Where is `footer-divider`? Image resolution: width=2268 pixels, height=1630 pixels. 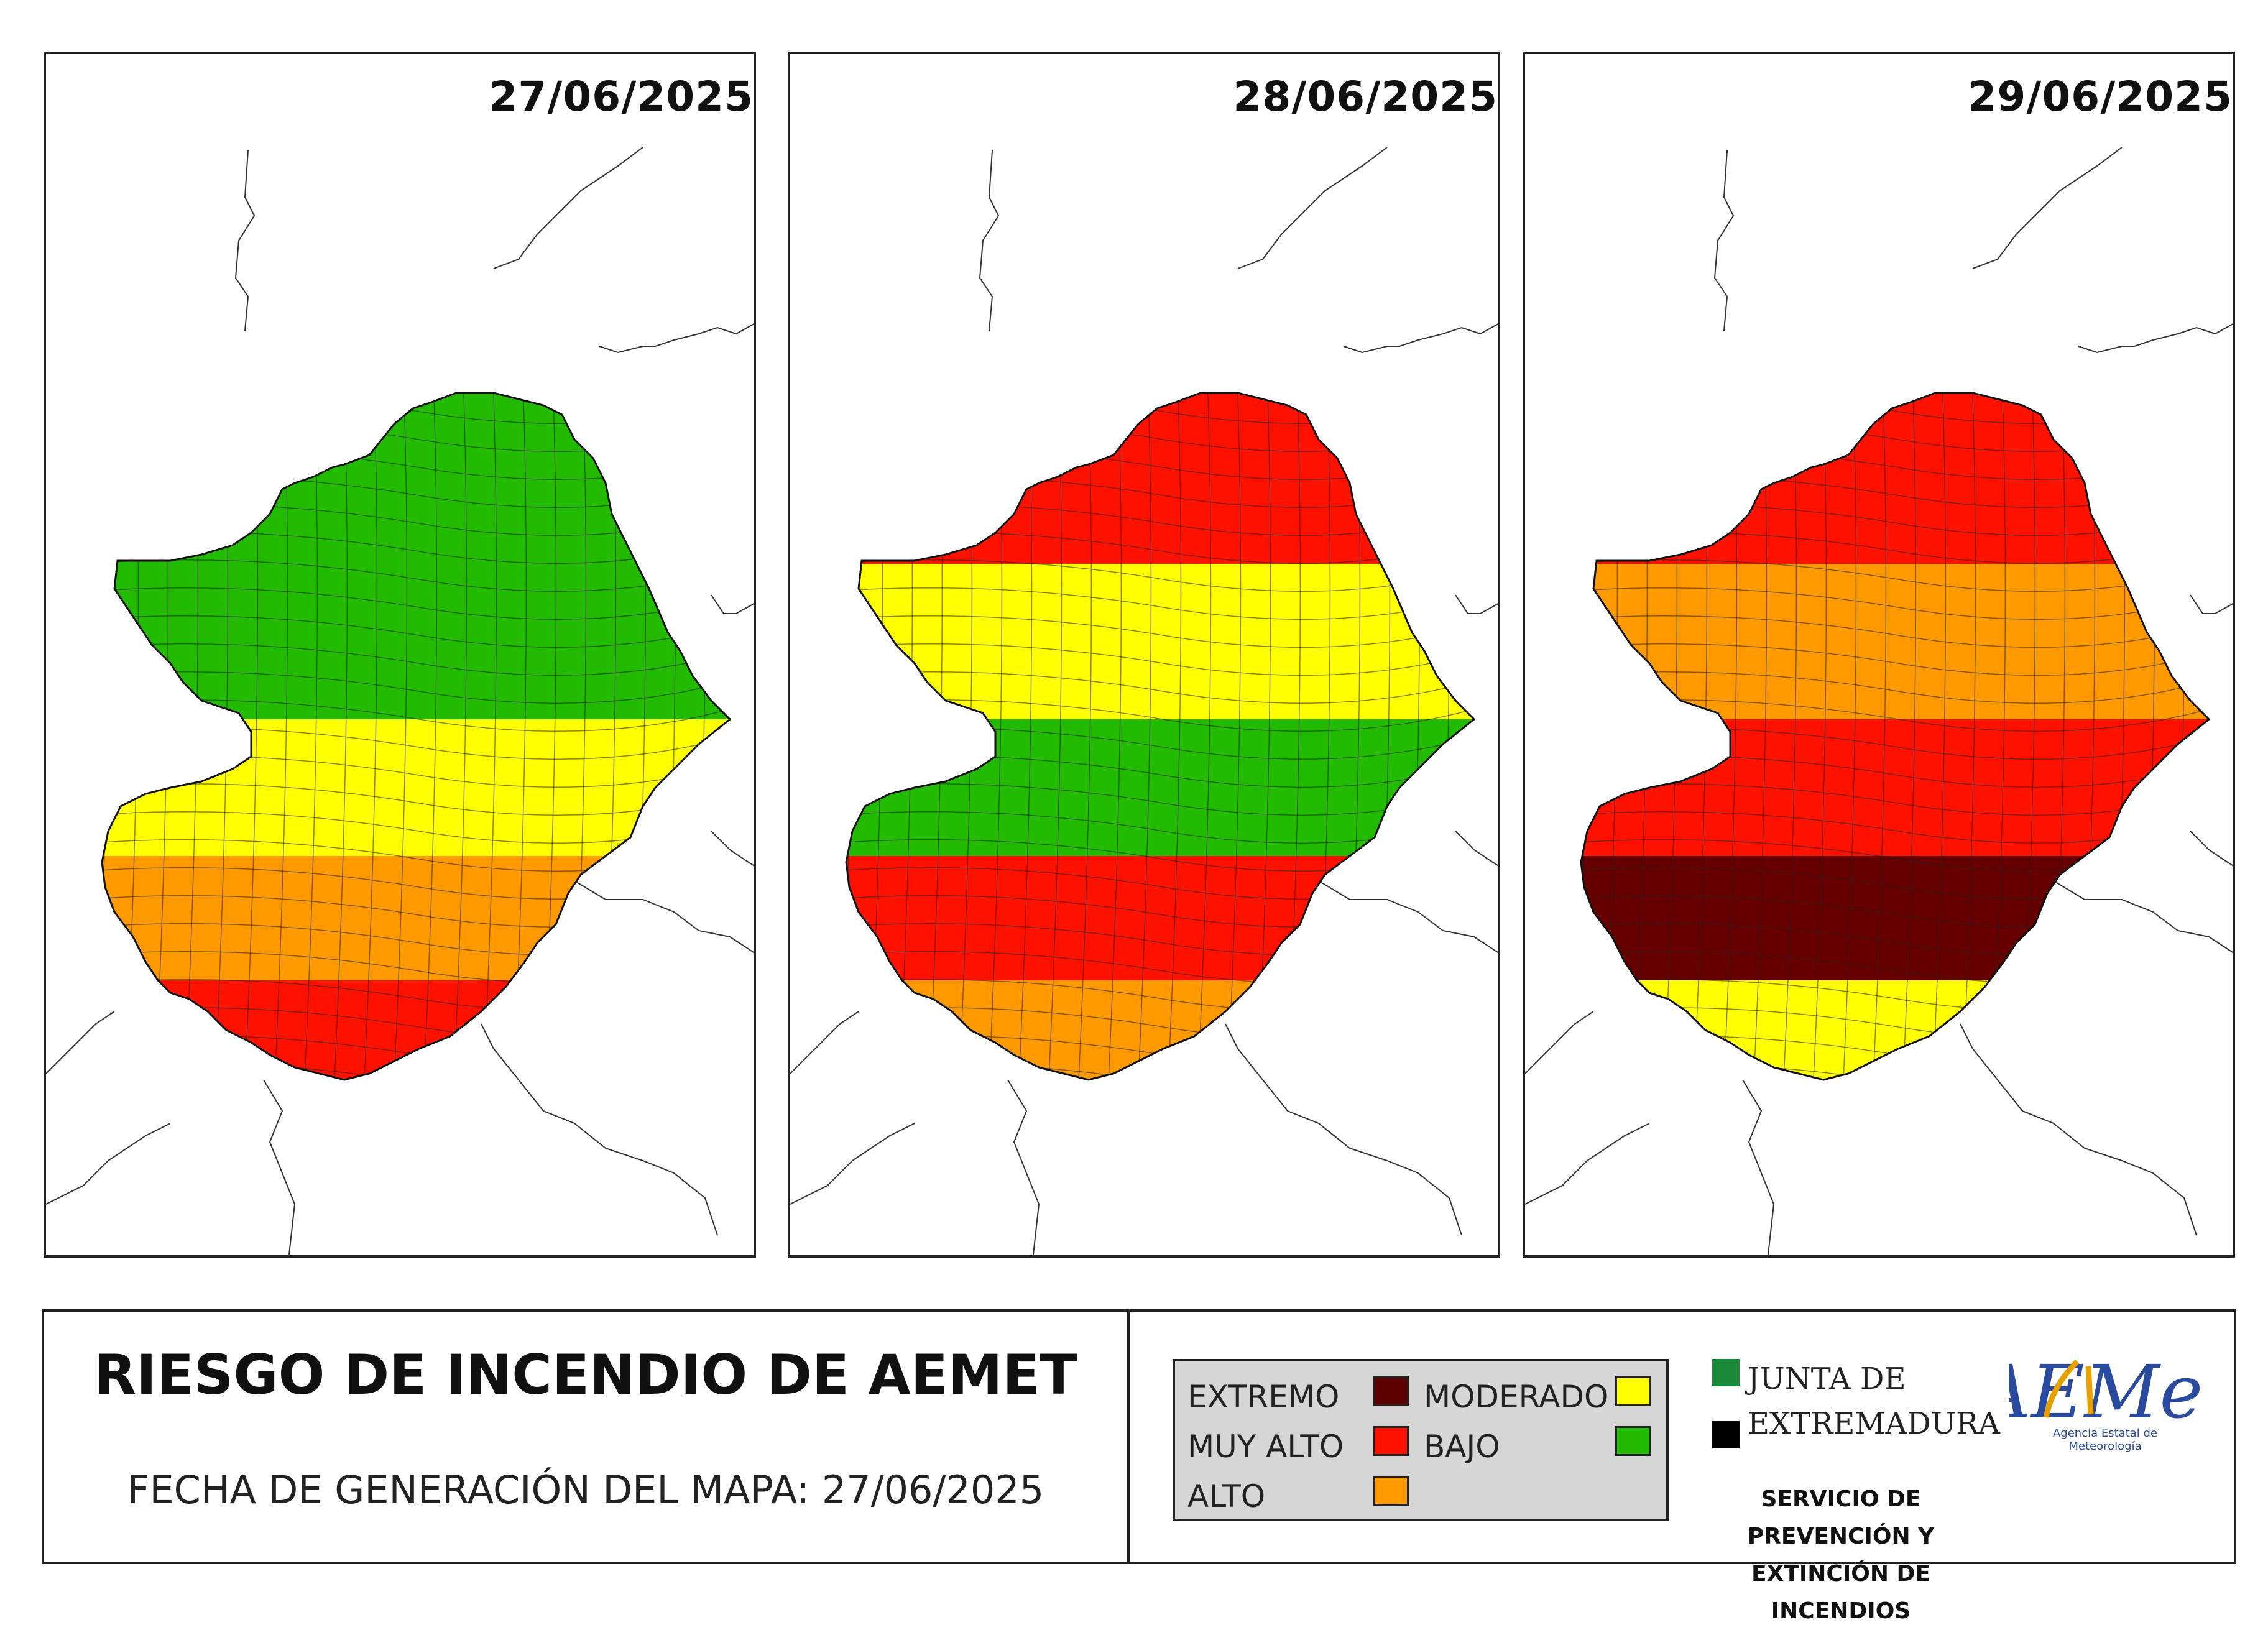 footer-divider is located at coordinates (1128, 1437).